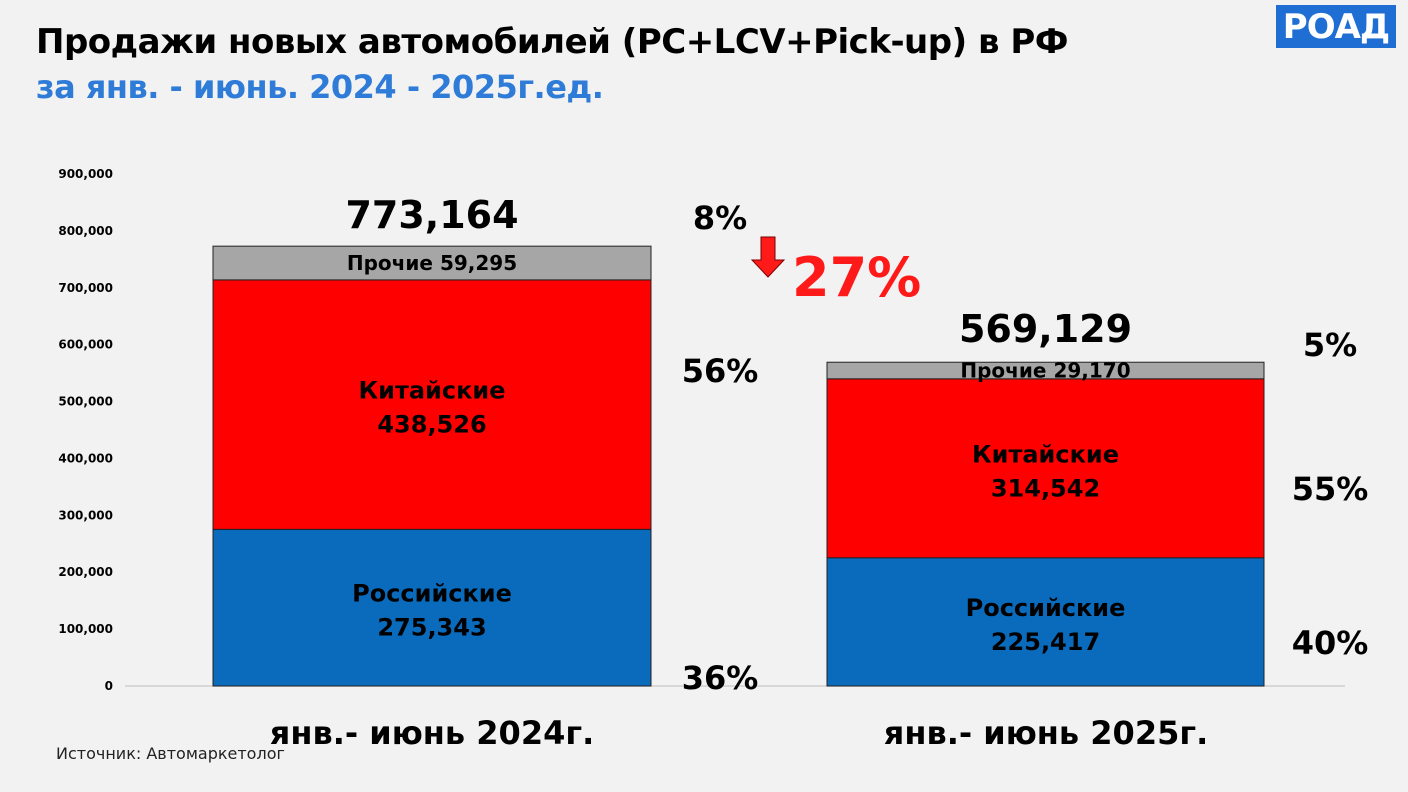 The image size is (1408, 792). Describe the element at coordinates (85, 402) in the screenshot. I see `y-tick-label: 500,000` at that location.